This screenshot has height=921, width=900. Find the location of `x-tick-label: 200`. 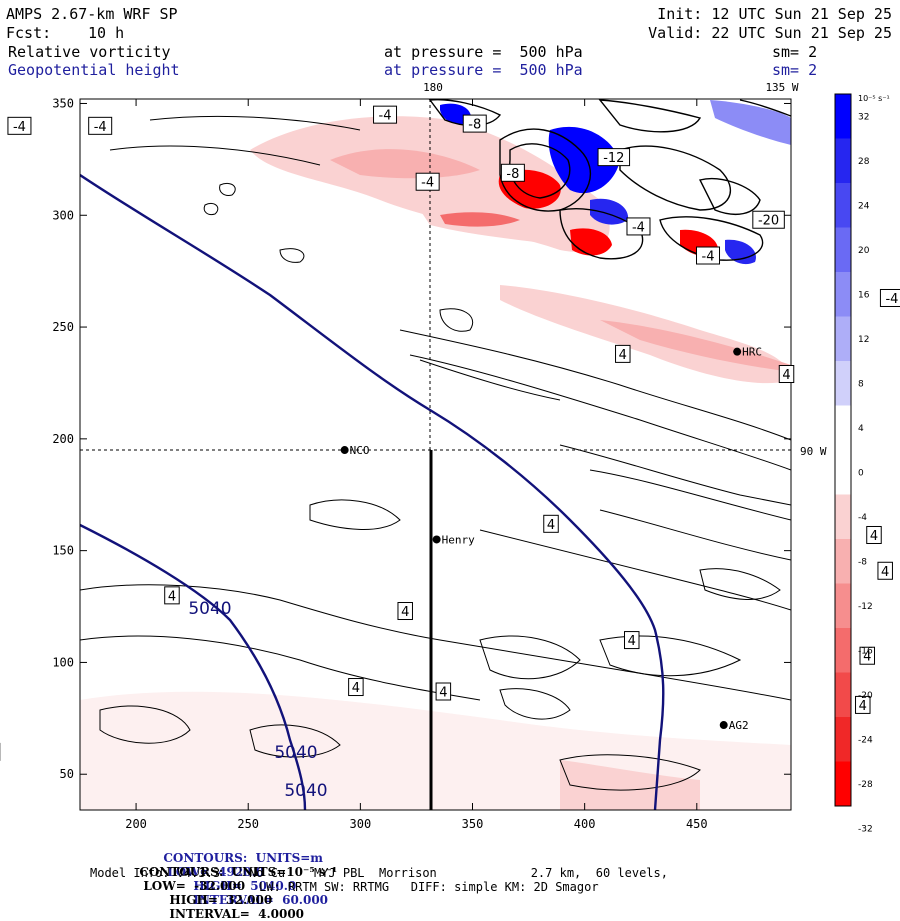

x-tick-label: 200 is located at coordinates (136, 824).